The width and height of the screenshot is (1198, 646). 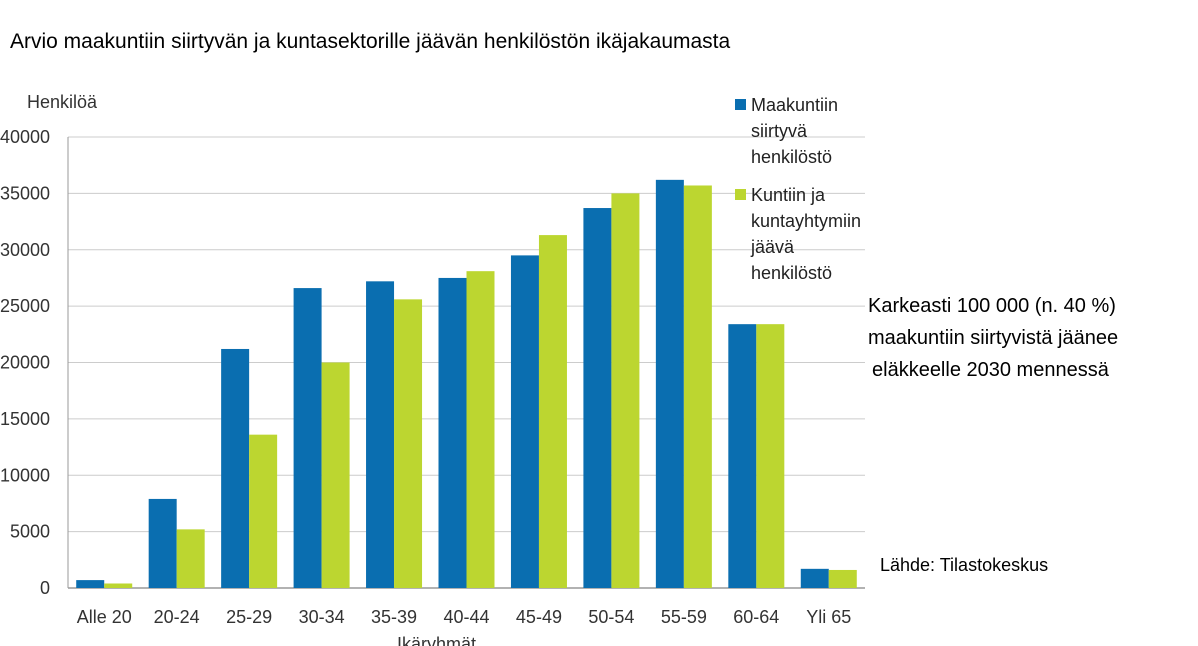 What do you see at coordinates (30, 532) in the screenshot?
I see `y-tick-label: 5000` at bounding box center [30, 532].